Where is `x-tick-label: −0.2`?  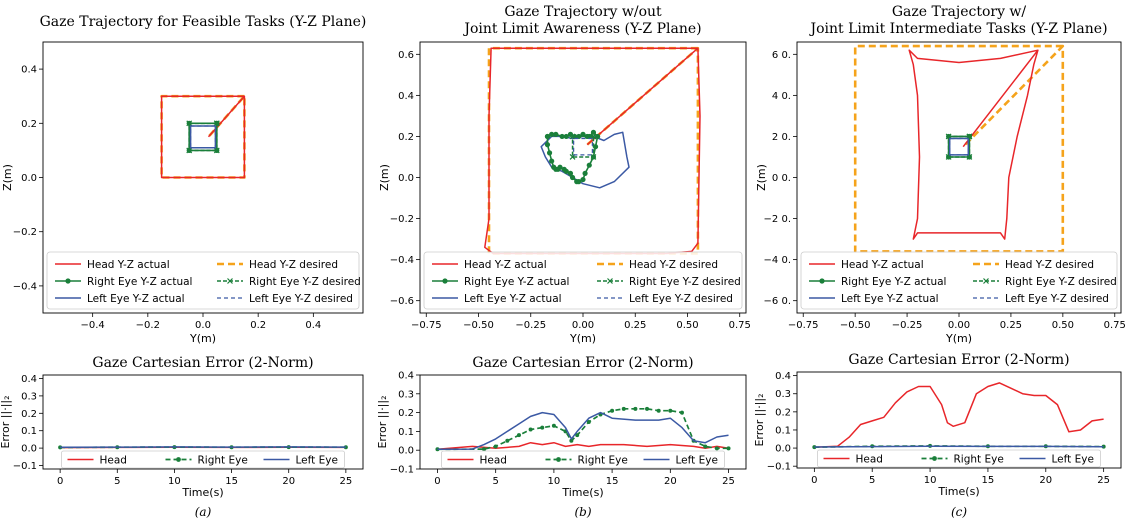
x-tick-label: −0.2 is located at coordinates (148, 325).